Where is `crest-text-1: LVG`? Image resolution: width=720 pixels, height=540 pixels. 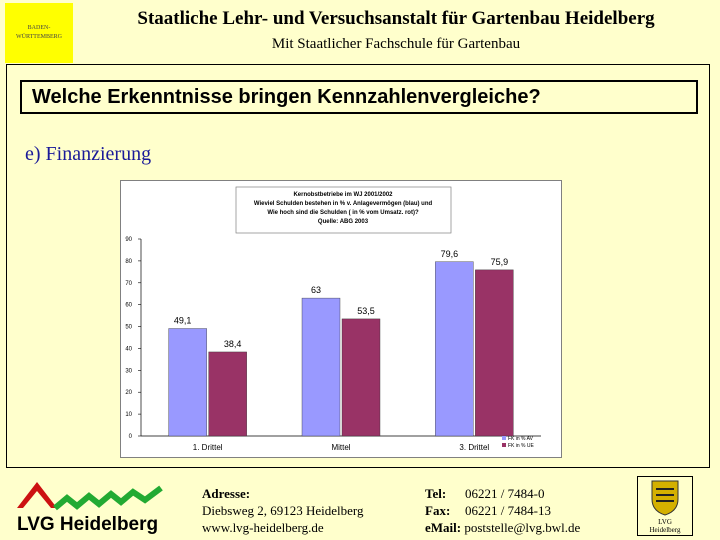 crest-text-1: LVG is located at coordinates (665, 522).